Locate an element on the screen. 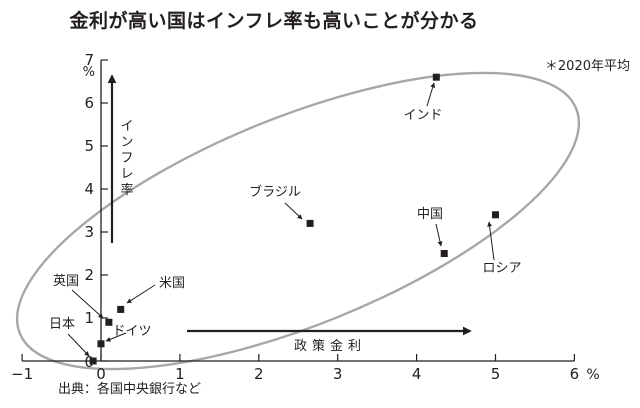 The height and width of the screenshot is (408, 640). y-axis-label-char: イ is located at coordinates (126, 126).